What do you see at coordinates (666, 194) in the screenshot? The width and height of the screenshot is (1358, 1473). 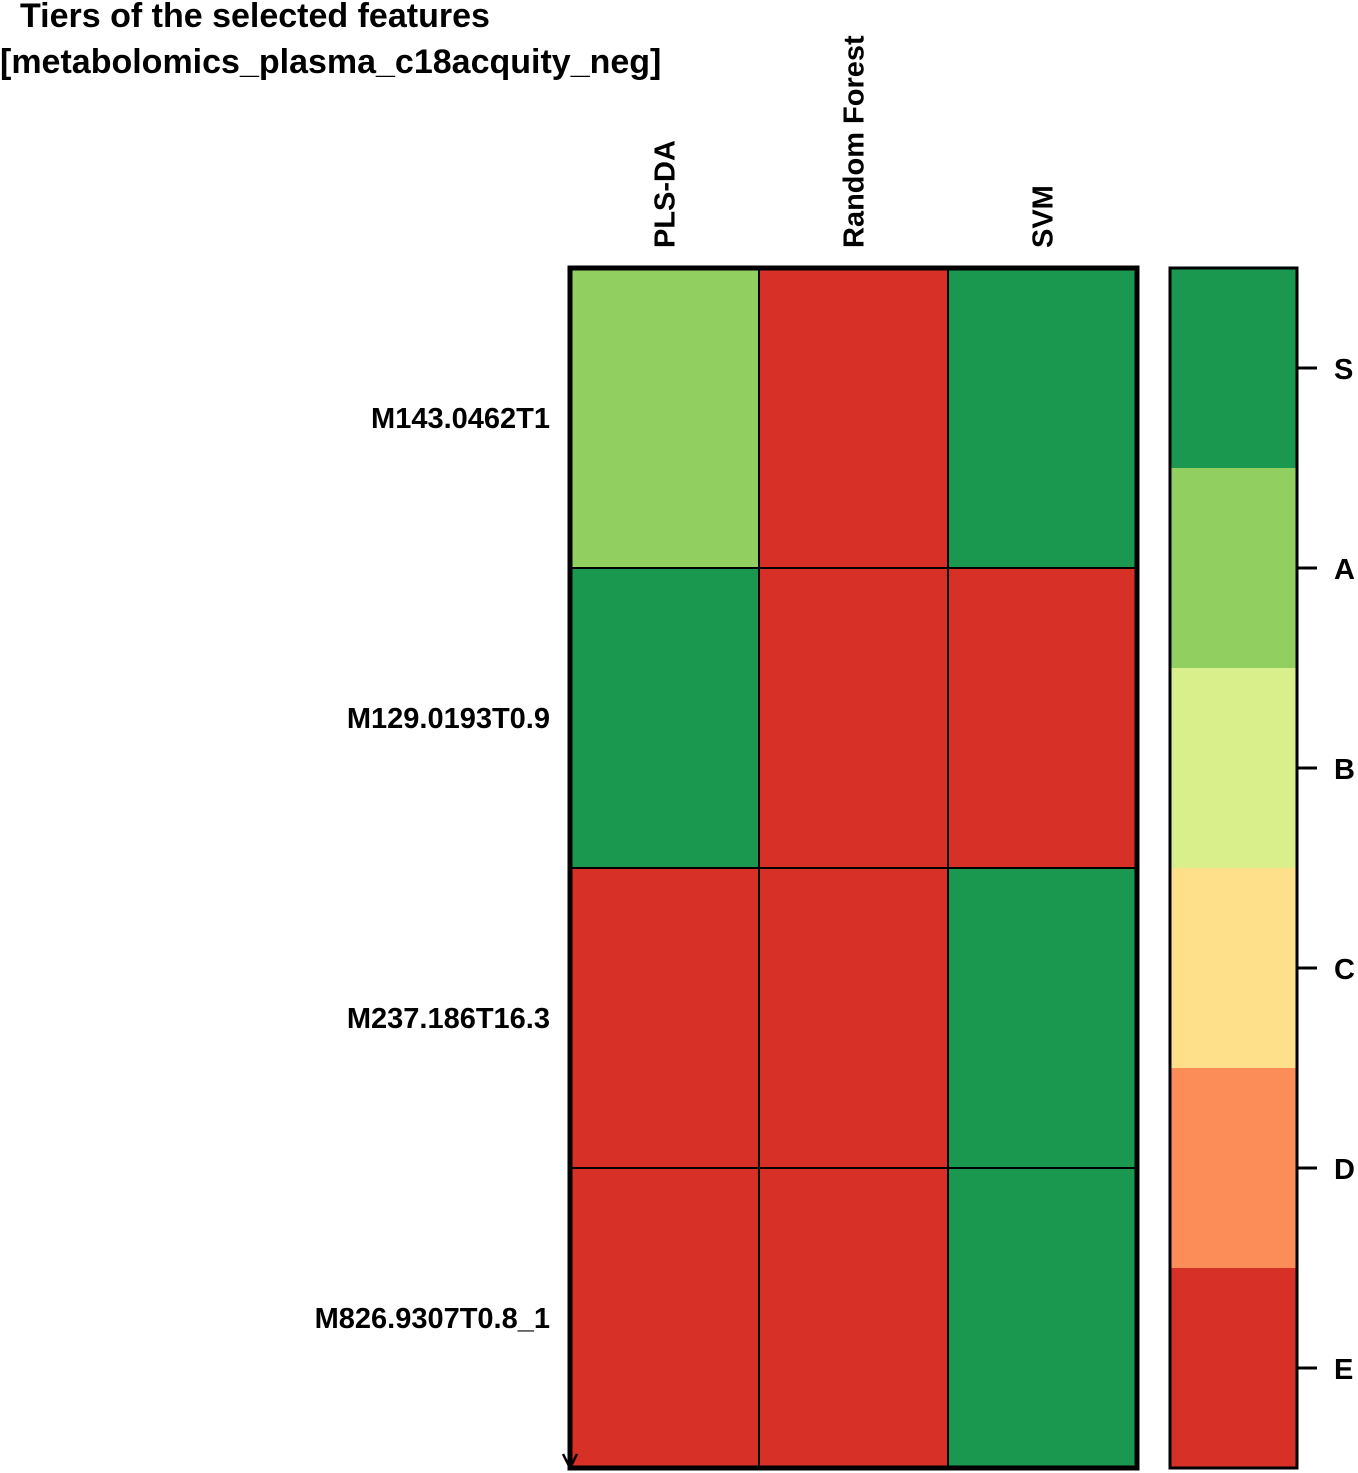 I see `column-label-pls-da: PLS-DA` at bounding box center [666, 194].